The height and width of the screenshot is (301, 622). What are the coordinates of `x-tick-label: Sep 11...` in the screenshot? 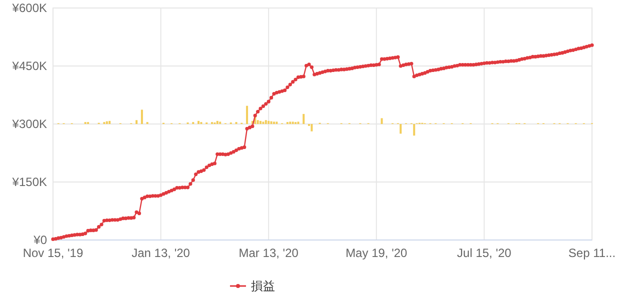 It's located at (592, 253).